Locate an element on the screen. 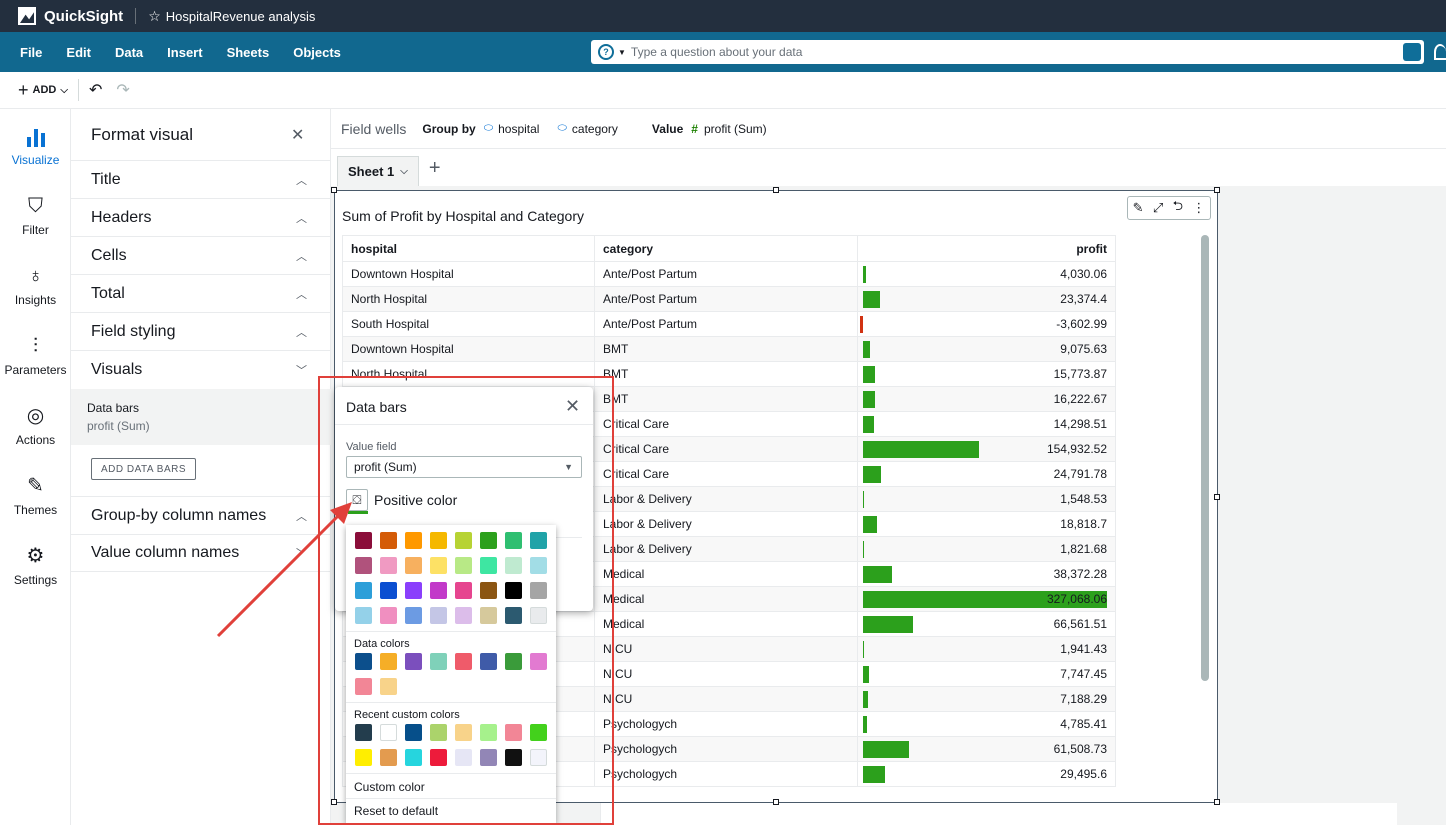 Image resolution: width=1446 pixels, height=825 pixels. cell-profit: 1,941.43 is located at coordinates (986, 649).